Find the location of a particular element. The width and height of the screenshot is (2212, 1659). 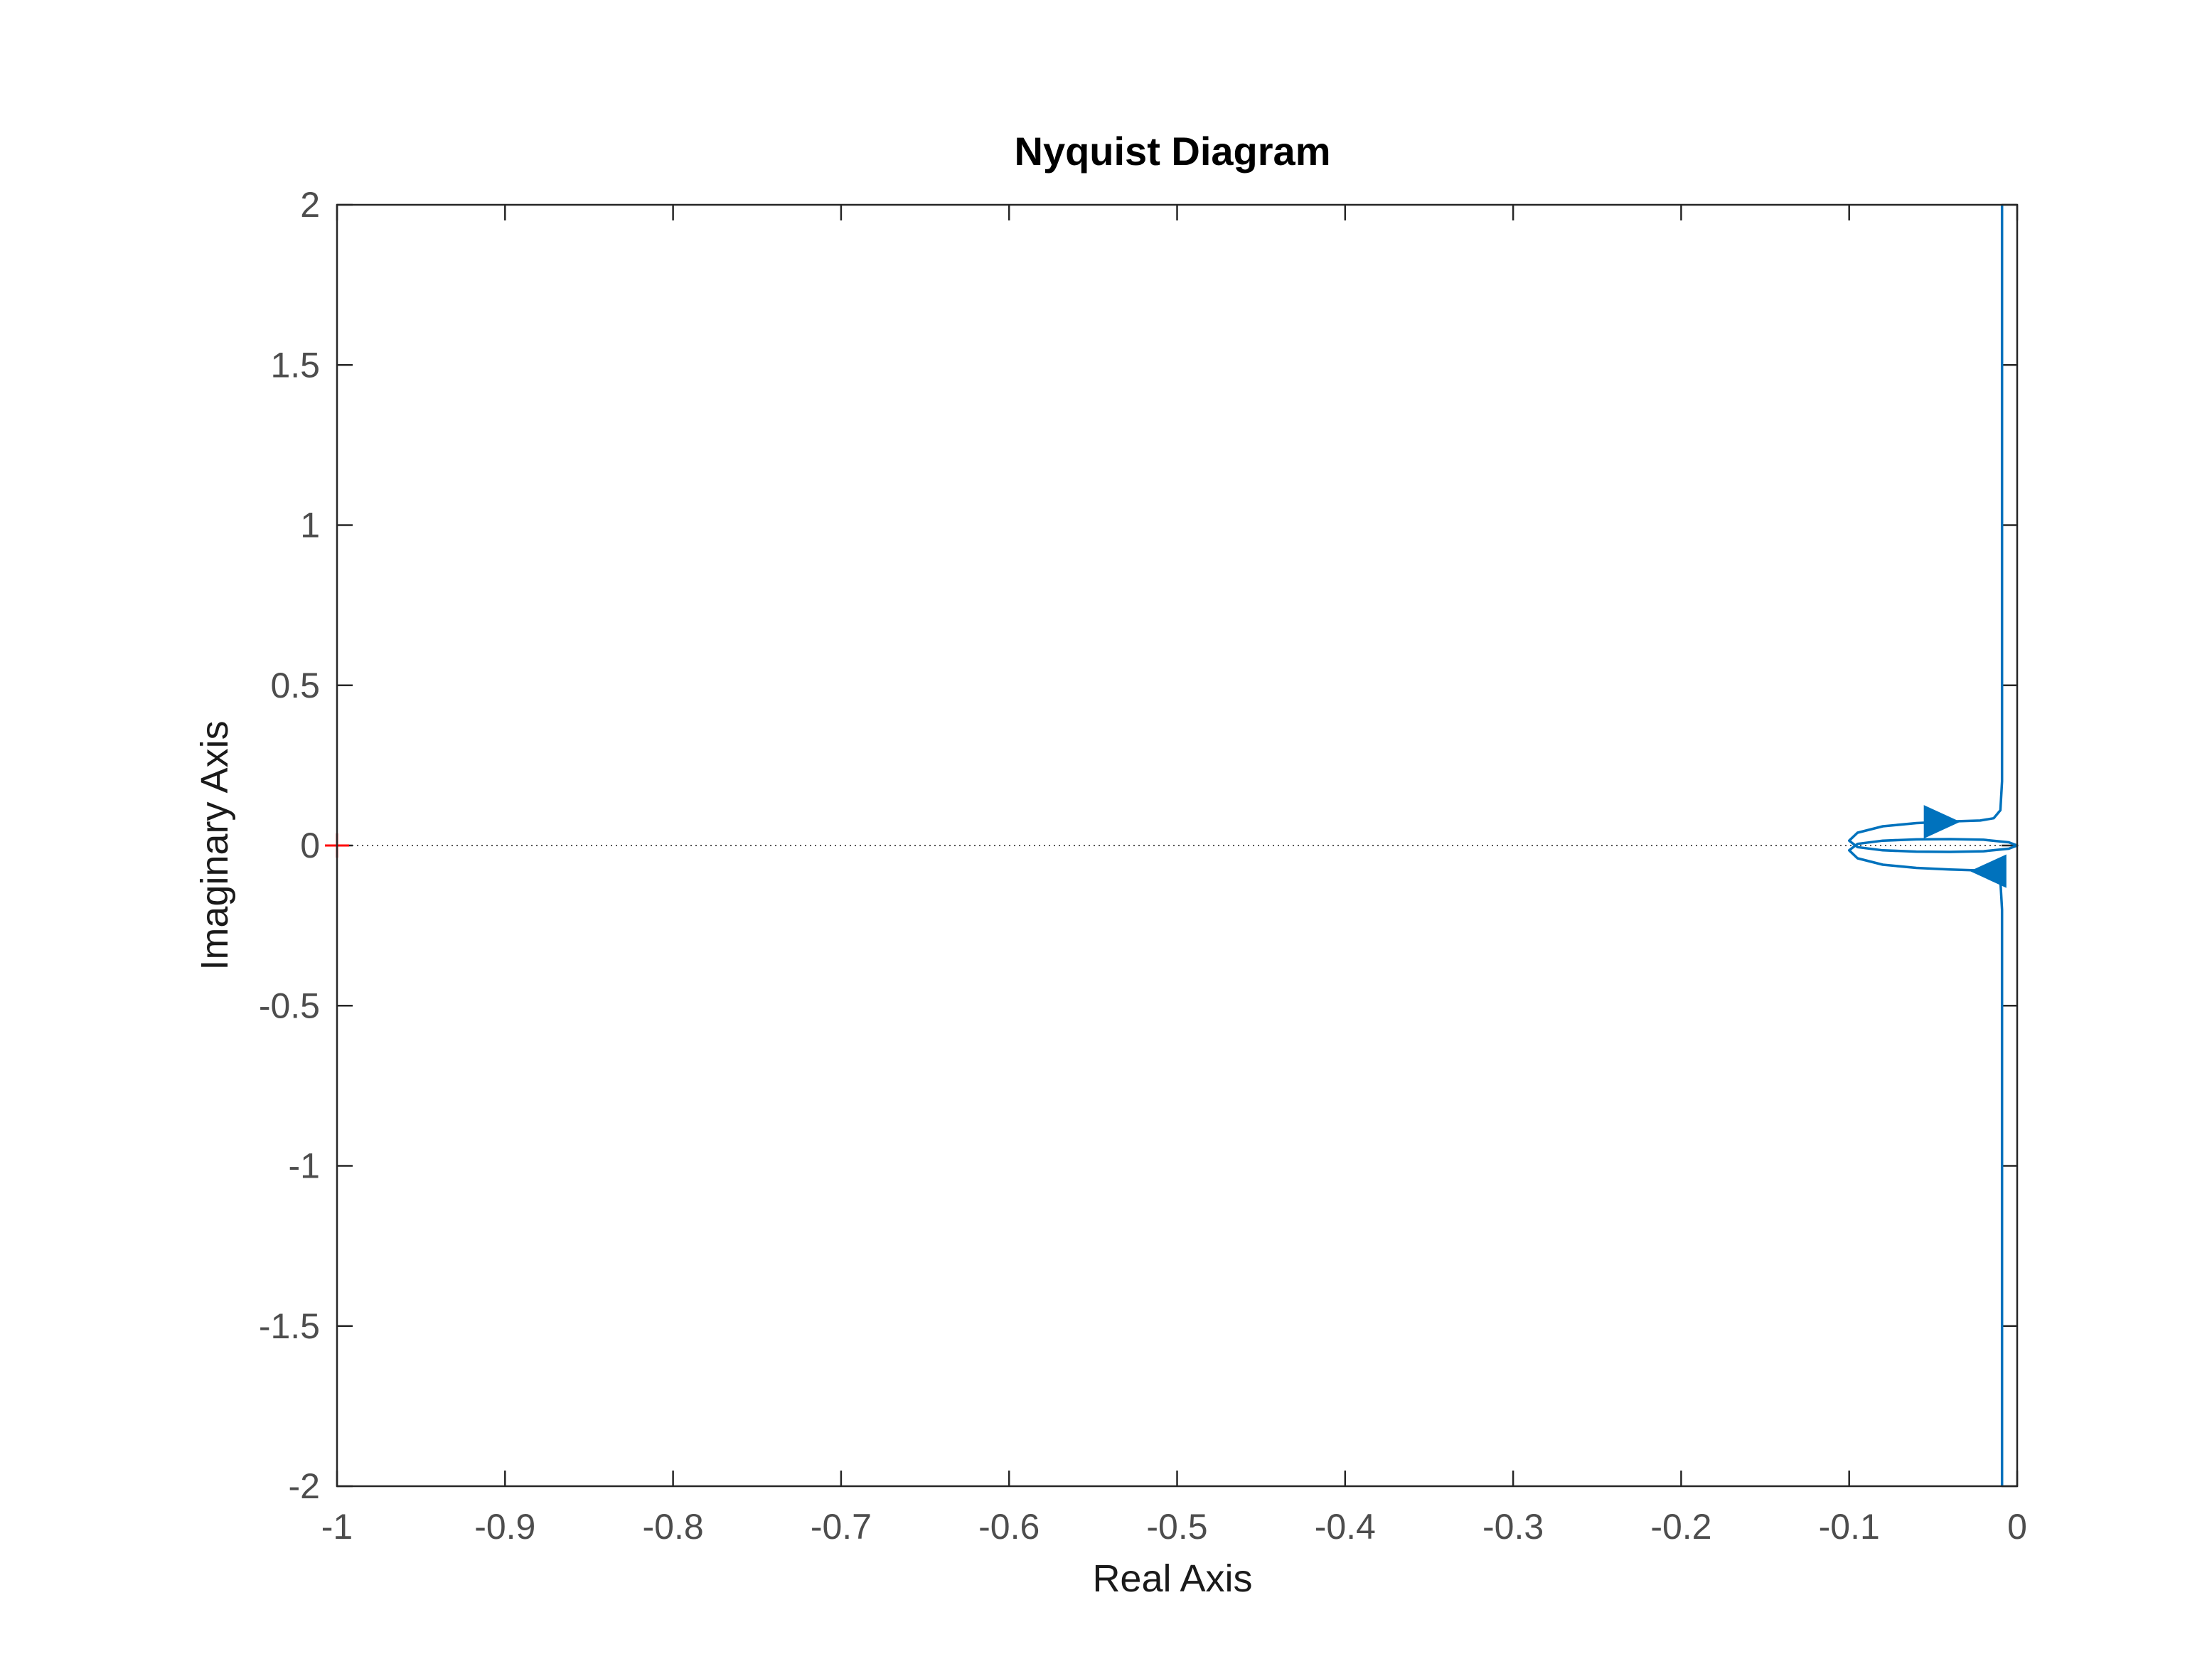

y-tick-label: -1.5 is located at coordinates (289, 1326).